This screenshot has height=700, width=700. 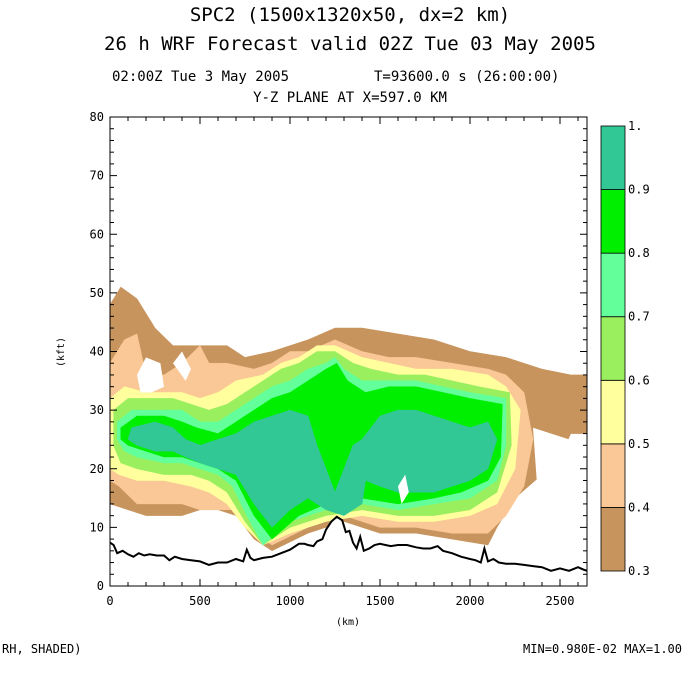 I want to click on x-tick-label: 500, so click(x=200, y=601).